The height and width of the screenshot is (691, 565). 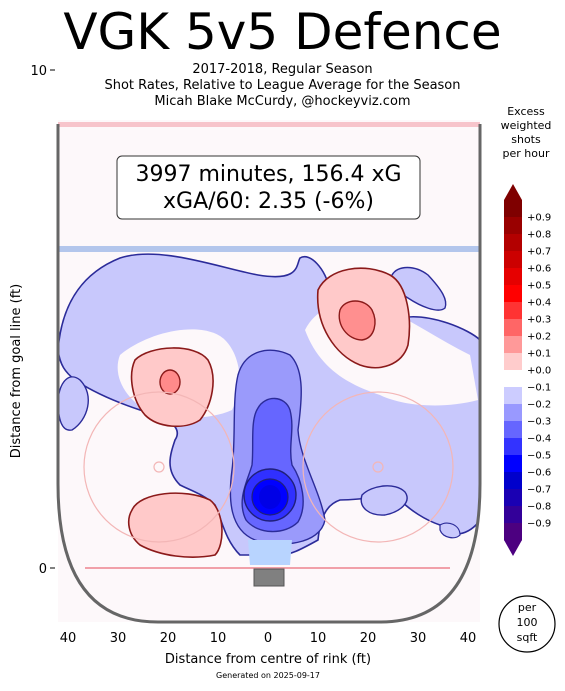 I want to click on colorbar-tick-label: −0.6, so click(x=539, y=473).